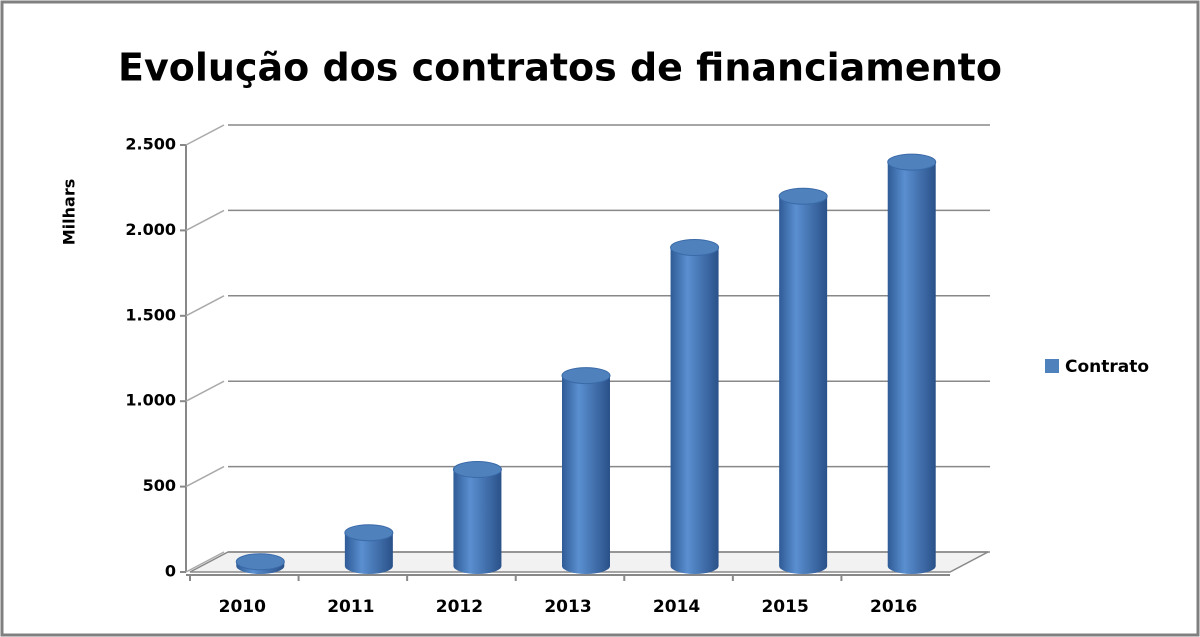 The width and height of the screenshot is (1200, 637). I want to click on legend-swatch, so click(1052, 366).